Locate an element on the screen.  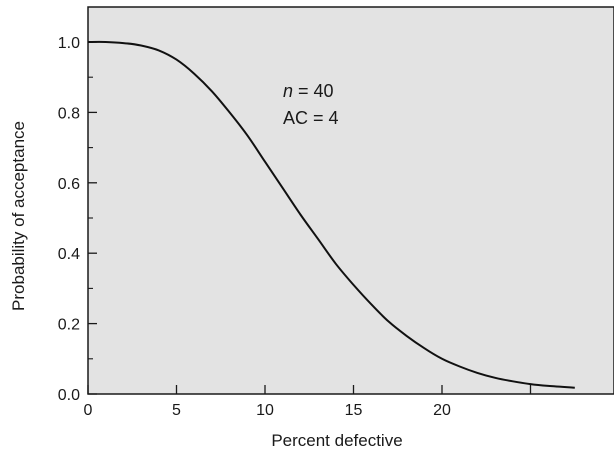
x-axis: 0 5 10 15 20 is located at coordinates (308, 402).